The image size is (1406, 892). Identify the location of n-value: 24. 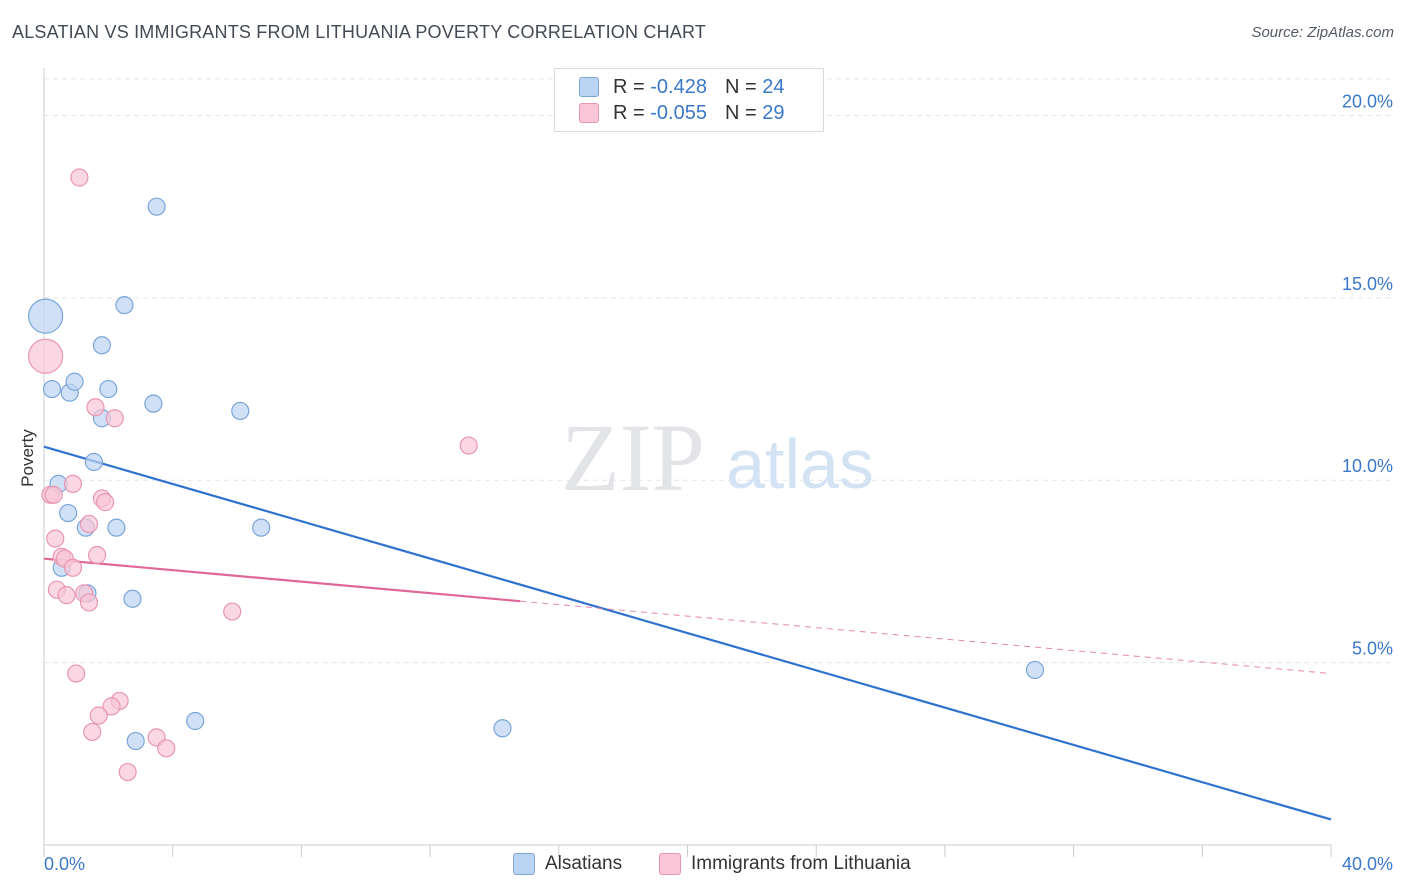
(773, 86).